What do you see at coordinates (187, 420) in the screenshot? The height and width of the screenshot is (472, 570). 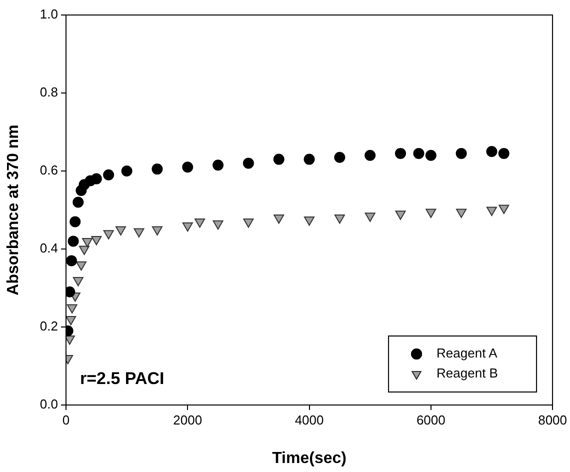 I see `x-tick-label: 2000` at bounding box center [187, 420].